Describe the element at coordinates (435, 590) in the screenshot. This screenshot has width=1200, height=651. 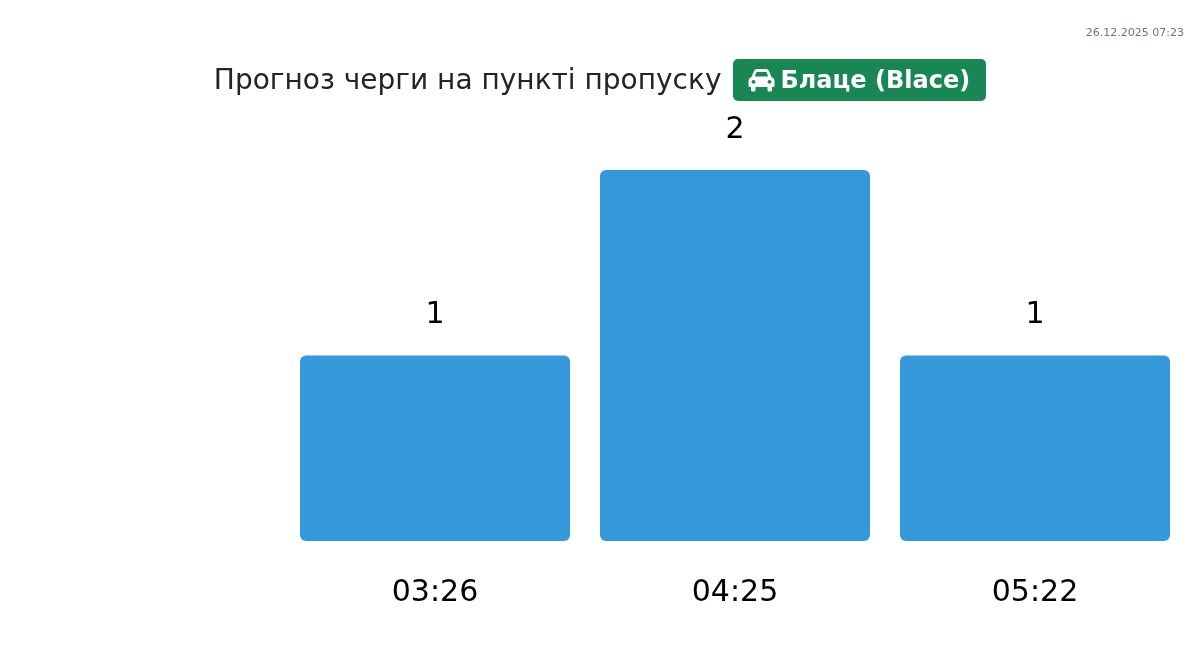
I see `x-tick-label: 03:26` at that location.